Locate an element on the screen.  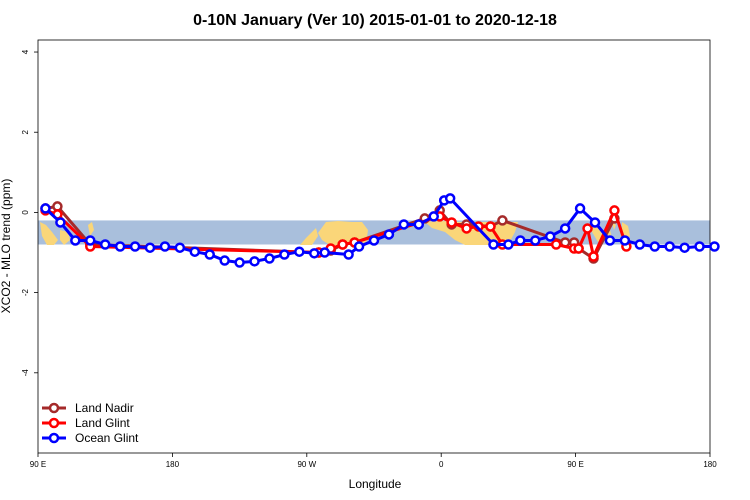
x-axis-label: Longitude is located at coordinates (375, 484).